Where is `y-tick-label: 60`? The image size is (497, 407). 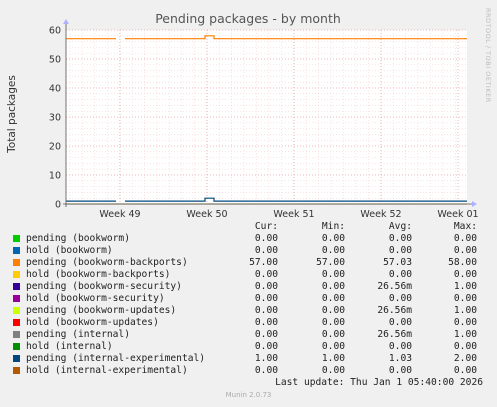
y-tick-label: 60 is located at coordinates (55, 31).